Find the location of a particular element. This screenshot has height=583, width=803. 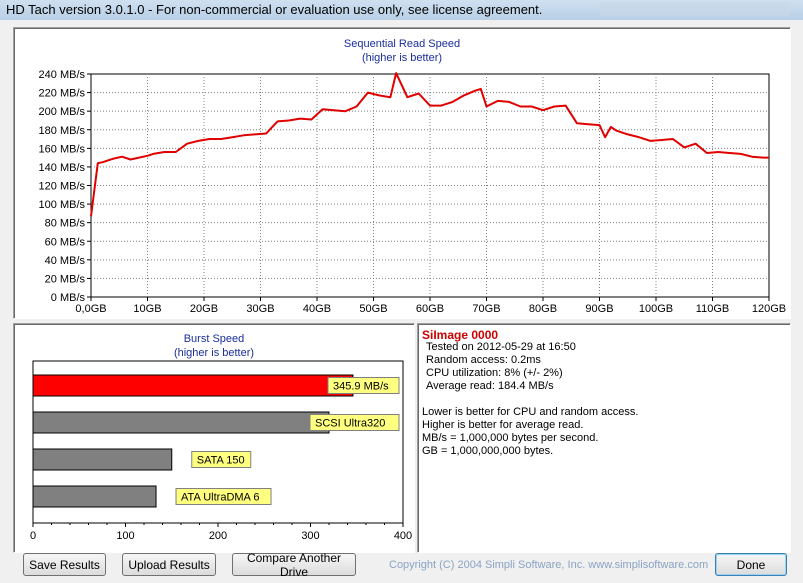

y-tick-label: 80 MB/s is located at coordinates (65, 224).